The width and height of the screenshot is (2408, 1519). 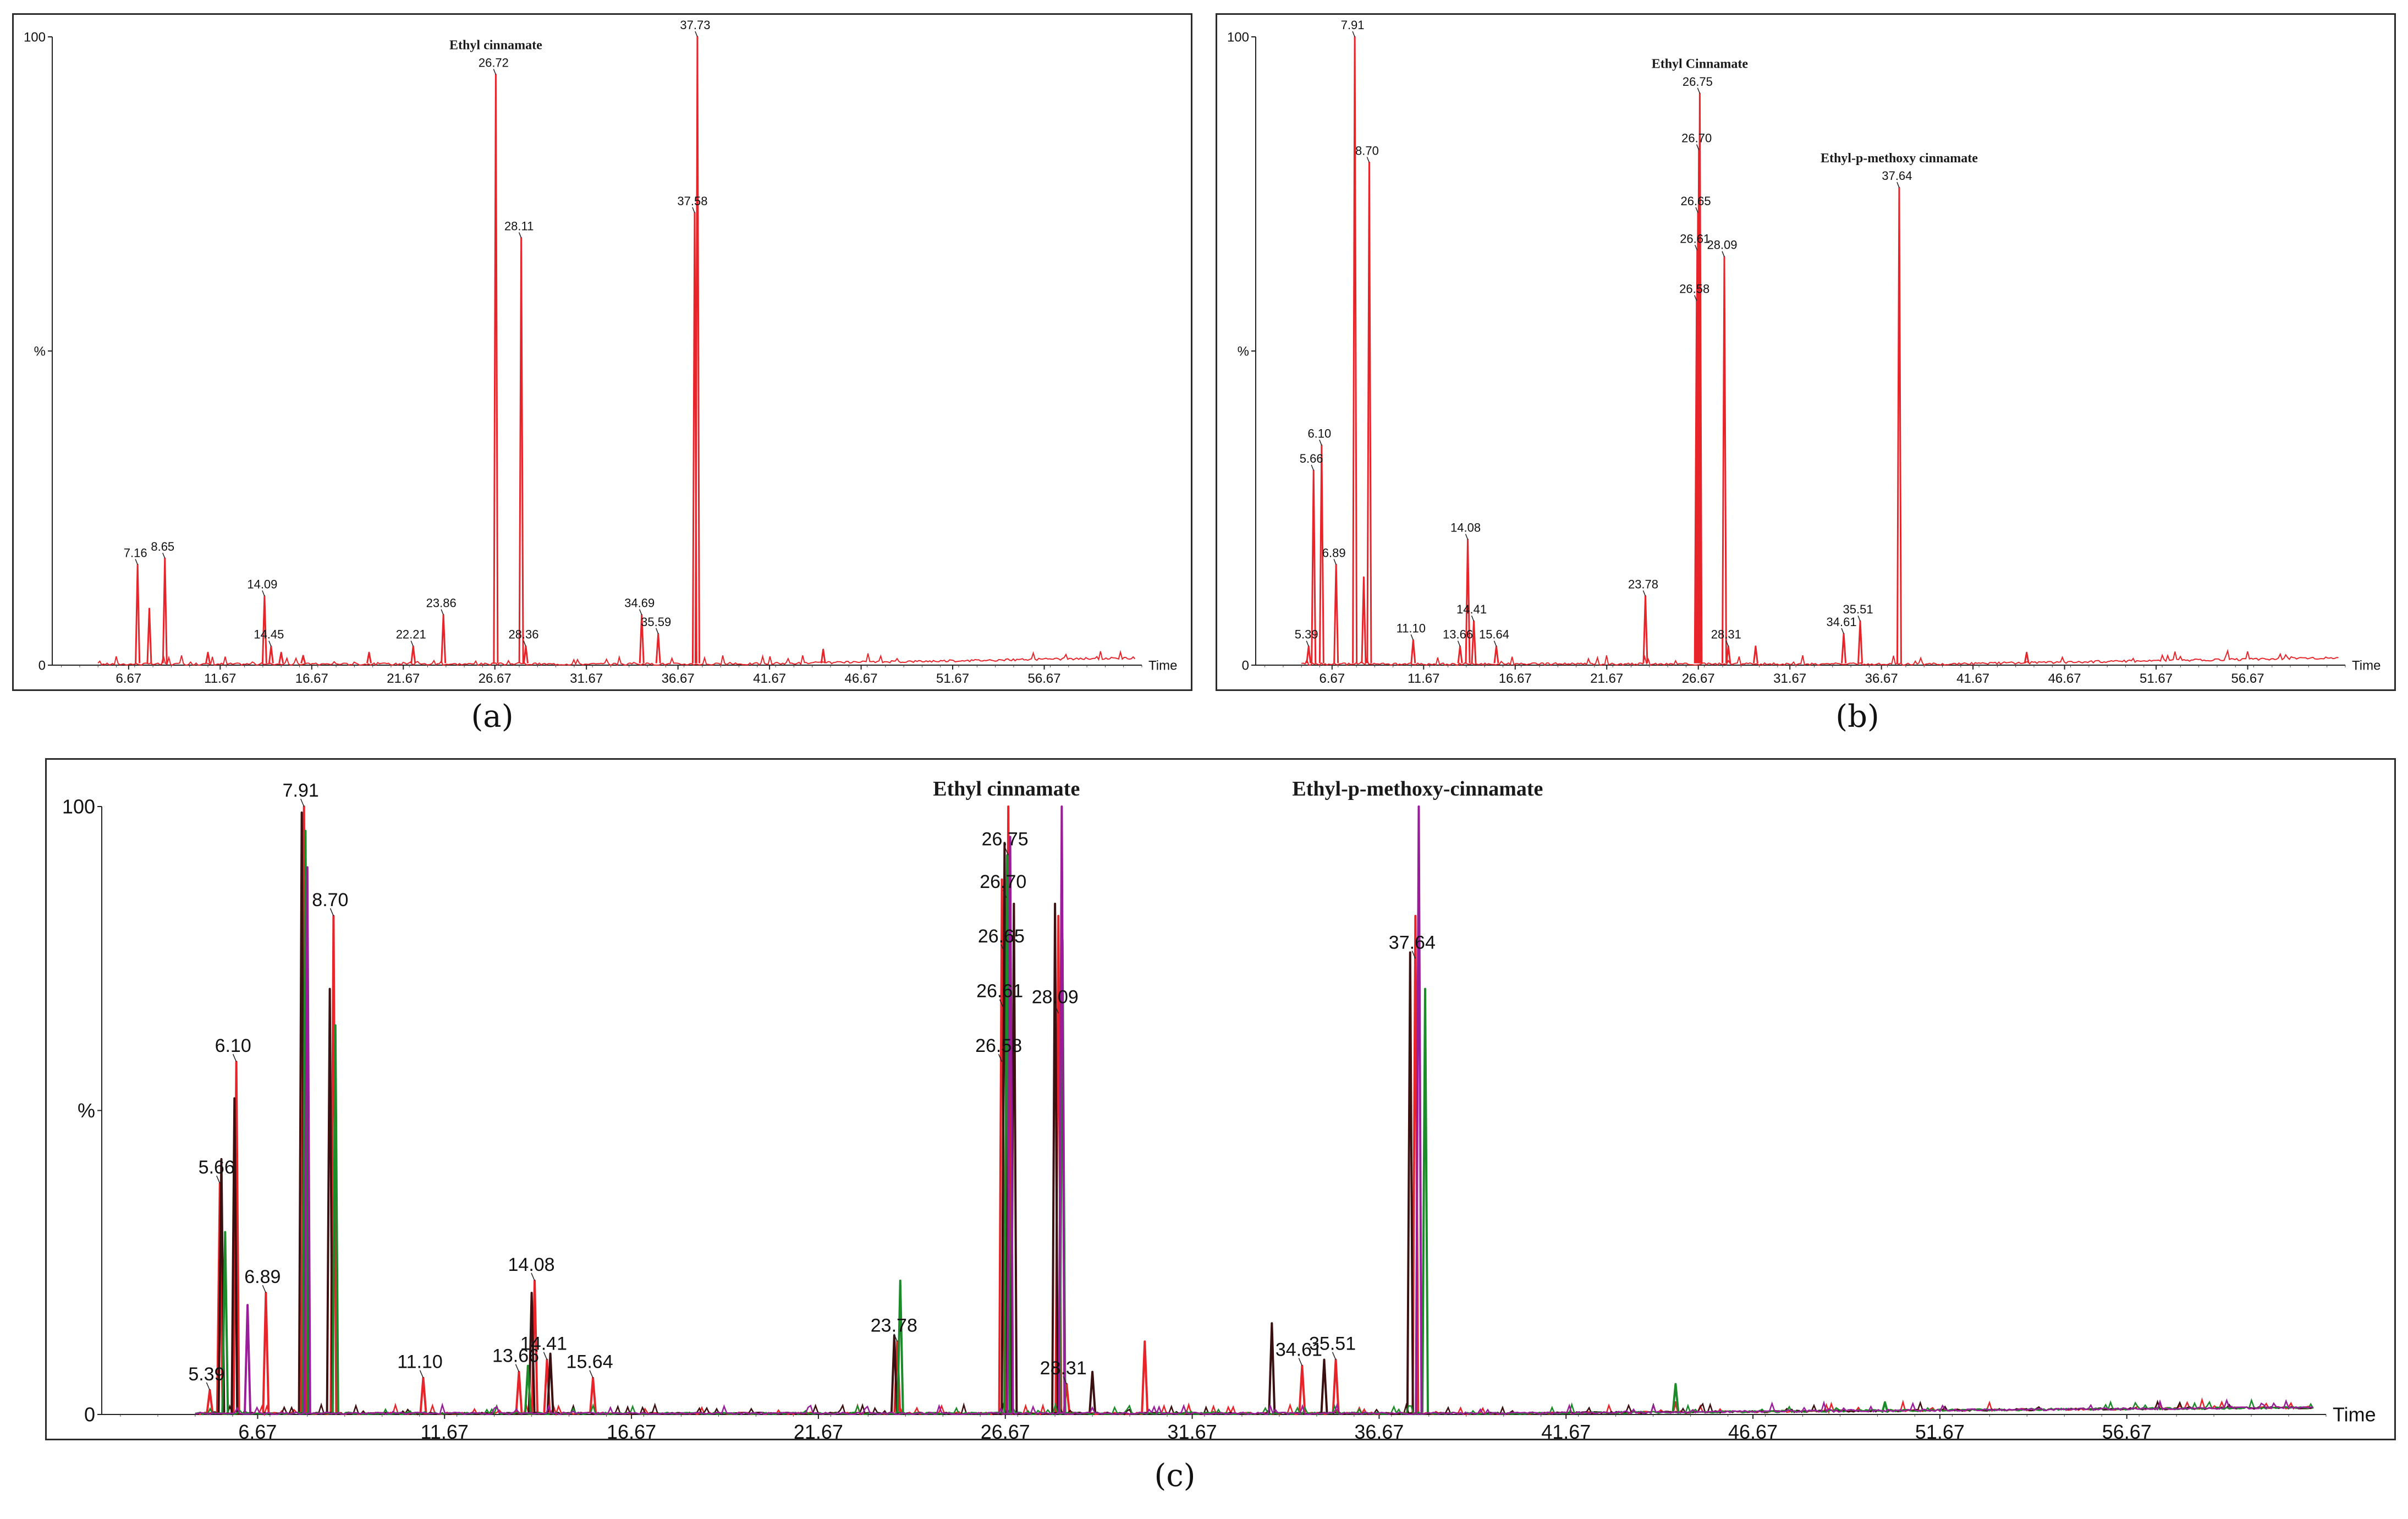 What do you see at coordinates (262, 584) in the screenshot?
I see `peak-label: 14.09` at bounding box center [262, 584].